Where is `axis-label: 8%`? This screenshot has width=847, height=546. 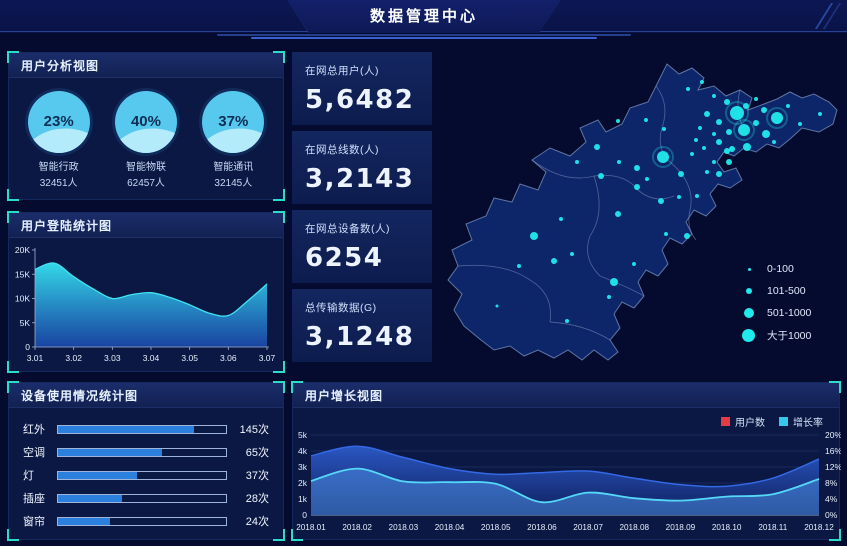 axis-label: 8% is located at coordinates (831, 483).